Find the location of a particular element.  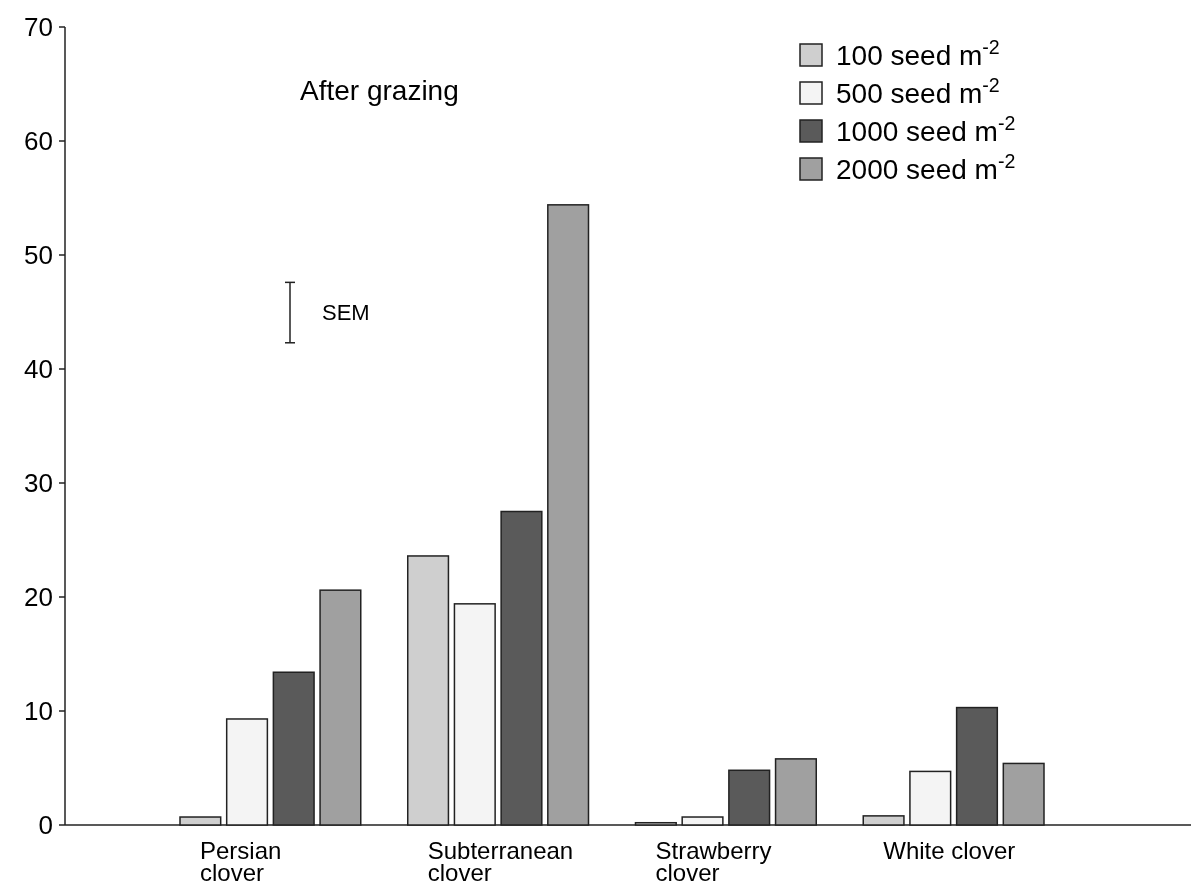

x-tick-label: Persian clover is located at coordinates (241, 861).